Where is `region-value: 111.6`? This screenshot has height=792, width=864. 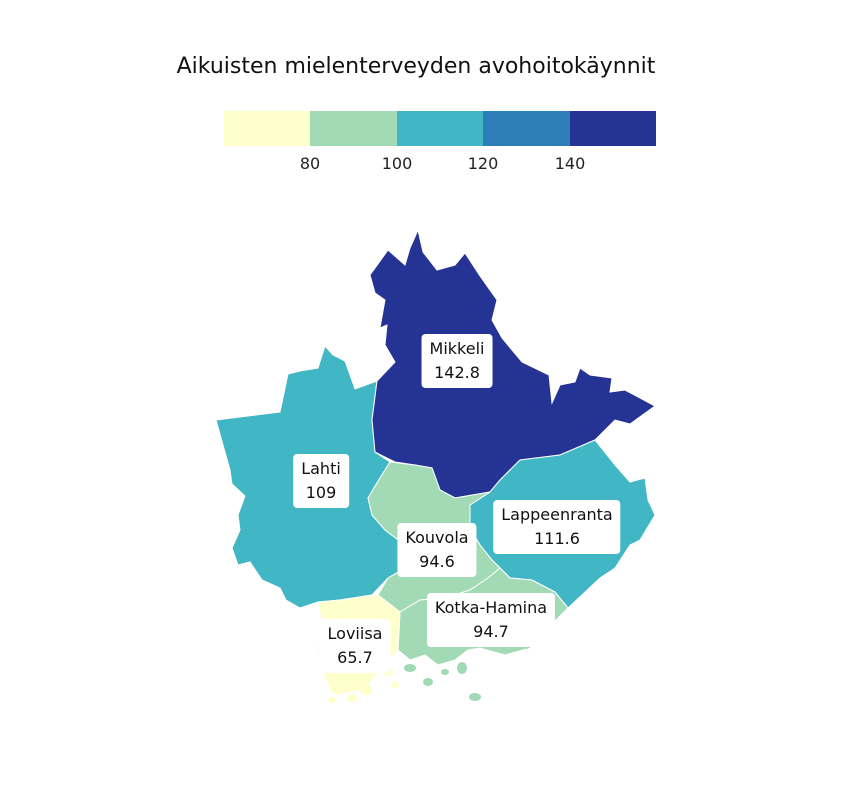
region-value: 111.6 is located at coordinates (557, 538).